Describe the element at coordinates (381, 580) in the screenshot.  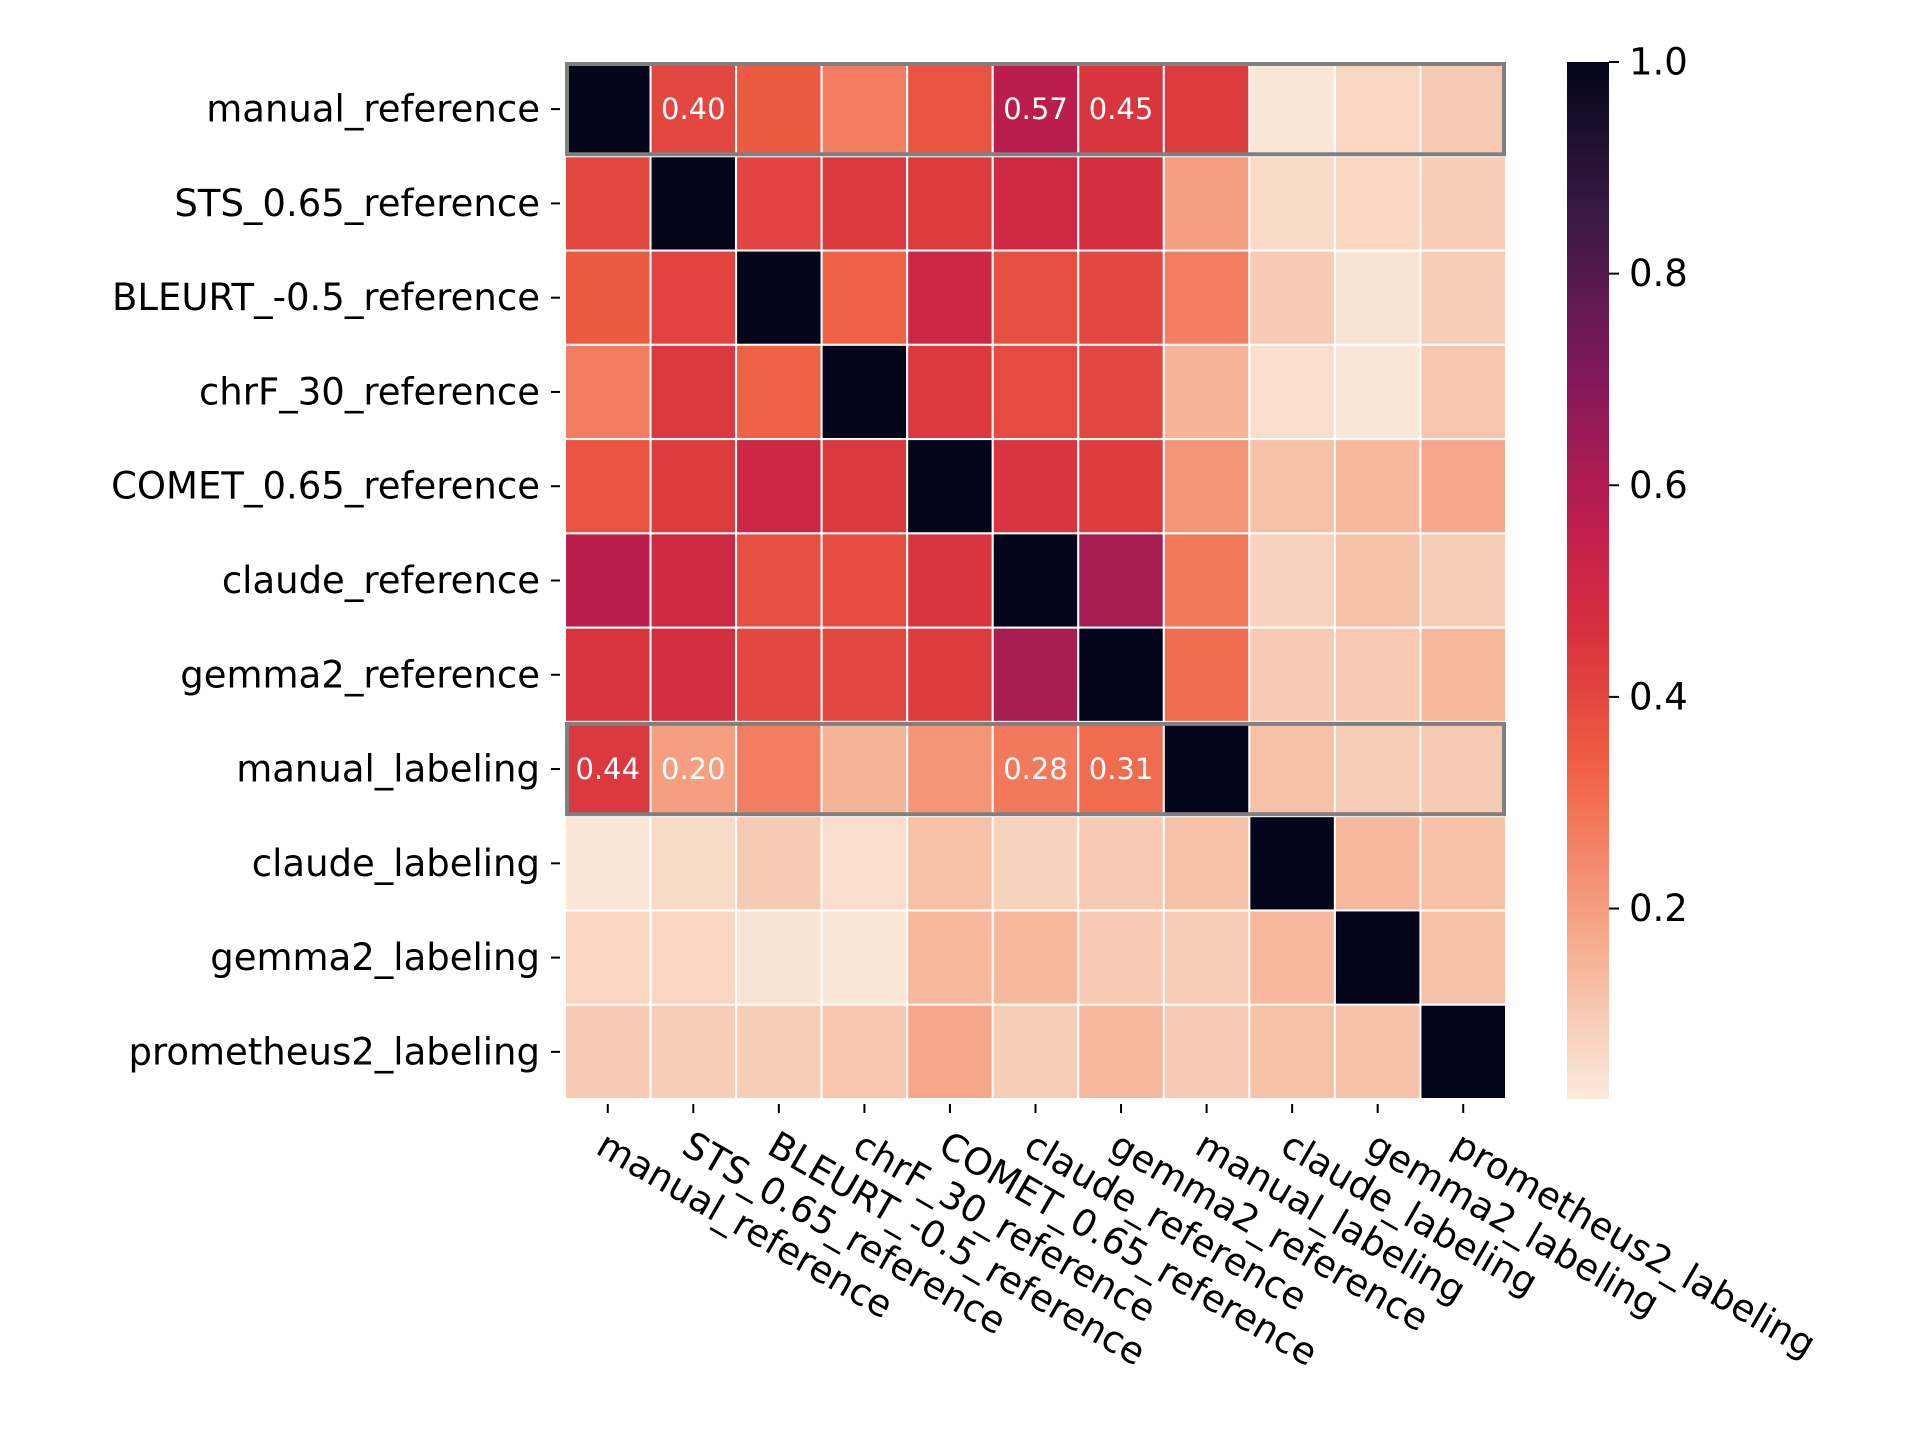
I see `y-tick-label: claude_reference` at that location.